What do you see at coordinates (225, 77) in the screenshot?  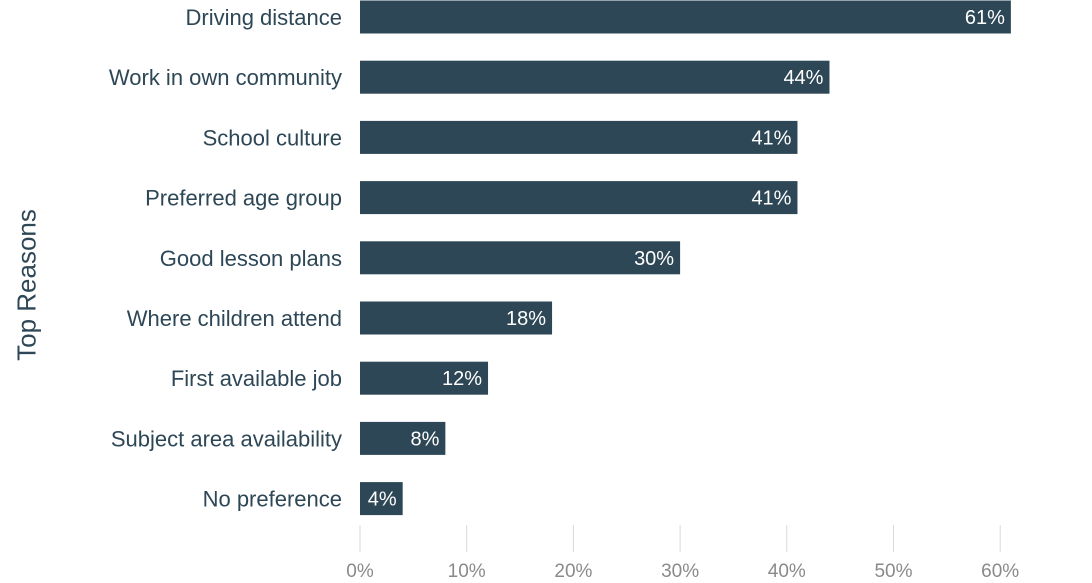 I see `category-label: Work in own community` at bounding box center [225, 77].